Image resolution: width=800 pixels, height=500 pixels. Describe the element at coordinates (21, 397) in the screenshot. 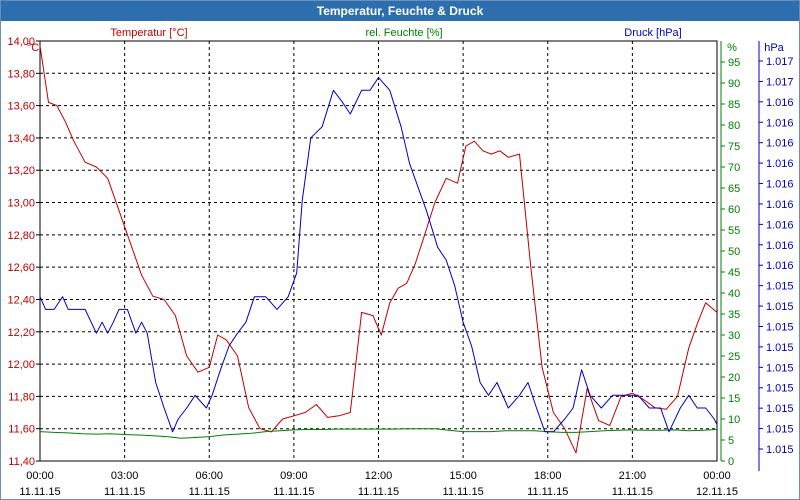

I see `temperature-tick-label: 11,80` at that location.